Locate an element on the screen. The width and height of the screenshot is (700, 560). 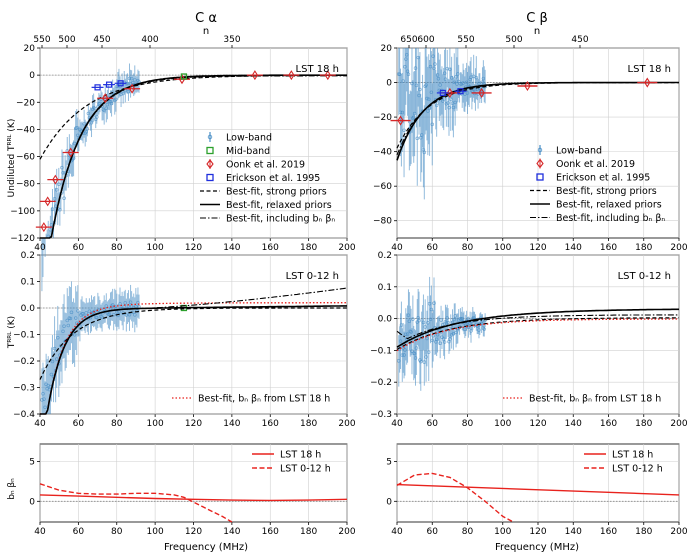
top-tick-label: 450 is located at coordinates (579, 40).